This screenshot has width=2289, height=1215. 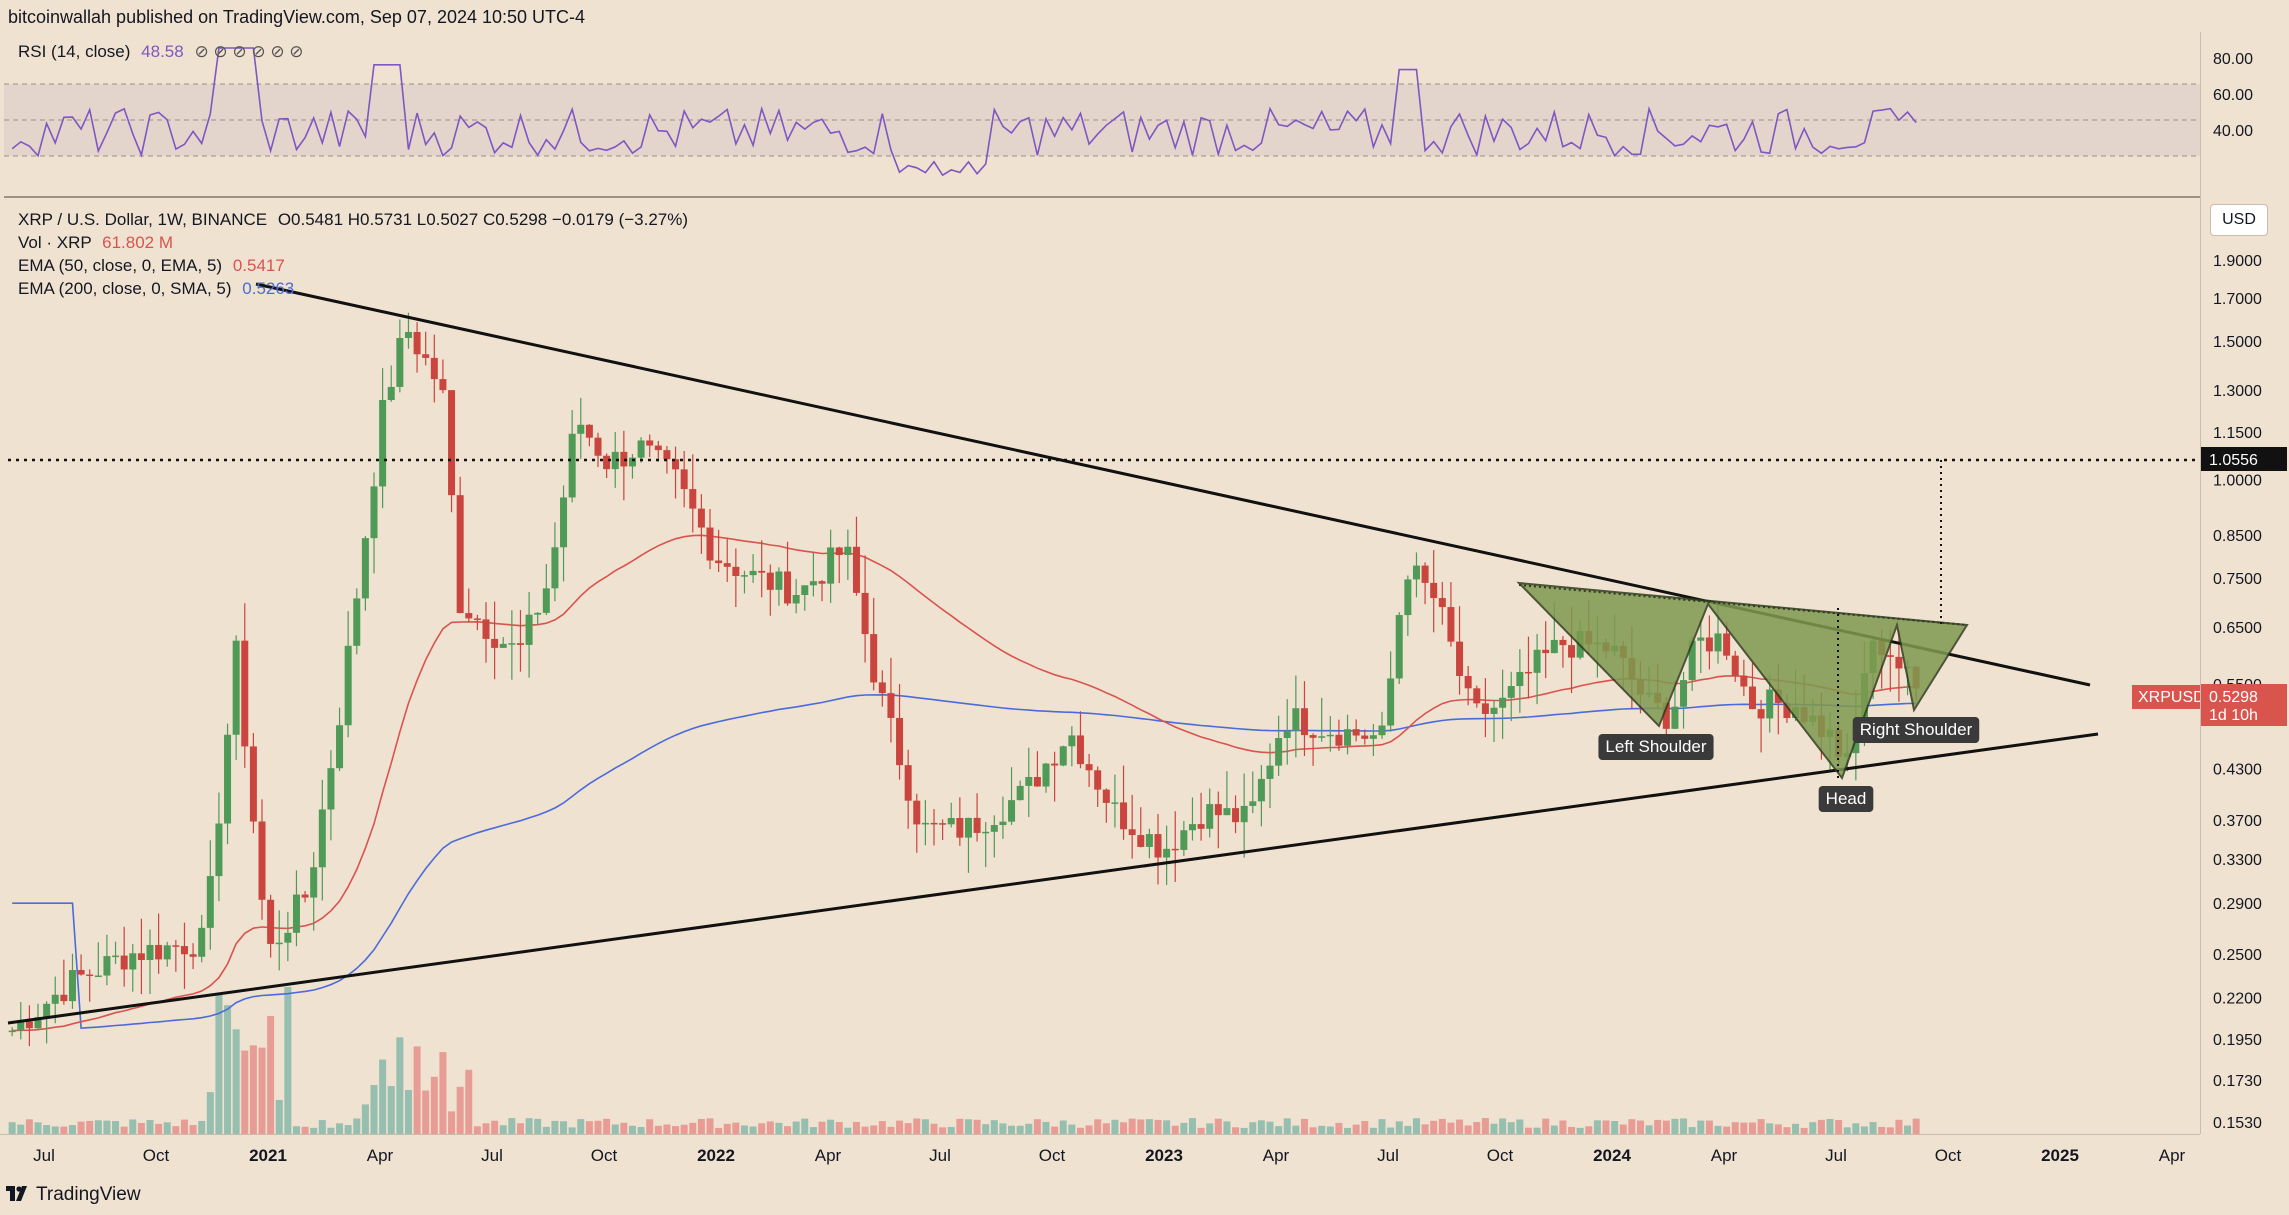 What do you see at coordinates (156, 289) in the screenshot?
I see `ema200-legend: EMA (200, close, 0, SMA, 5) 0.5263` at bounding box center [156, 289].